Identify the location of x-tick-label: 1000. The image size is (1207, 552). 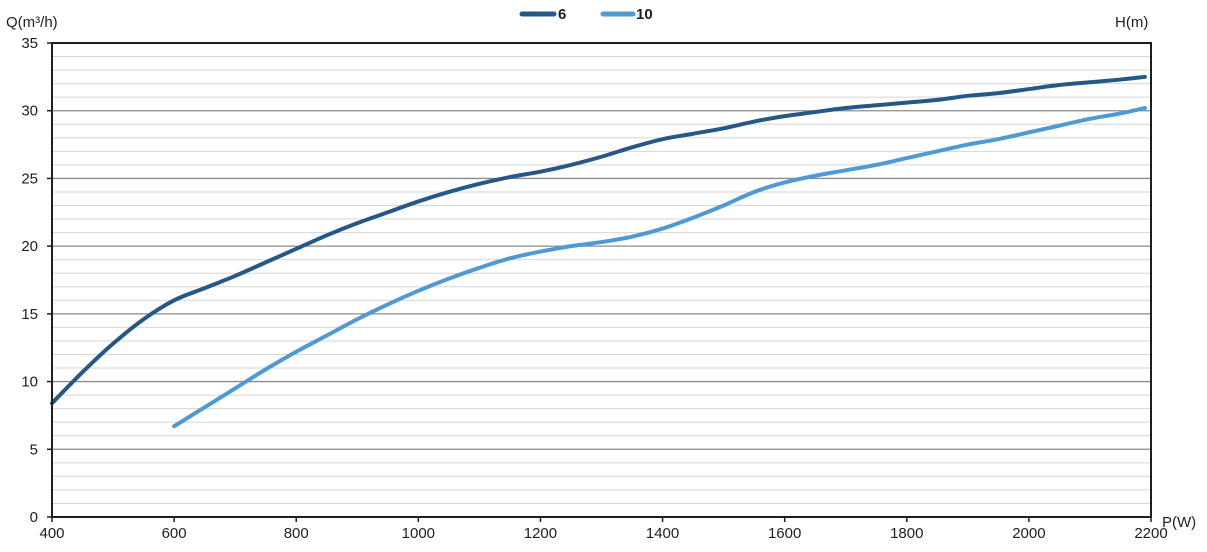
(418, 533).